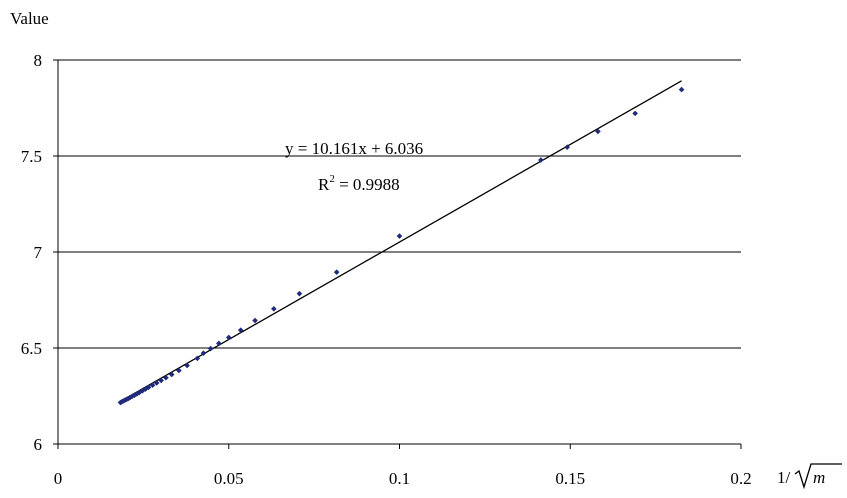 The width and height of the screenshot is (847, 498). I want to click on trendline-equation: y = 10.161x + 6.036, so click(354, 148).